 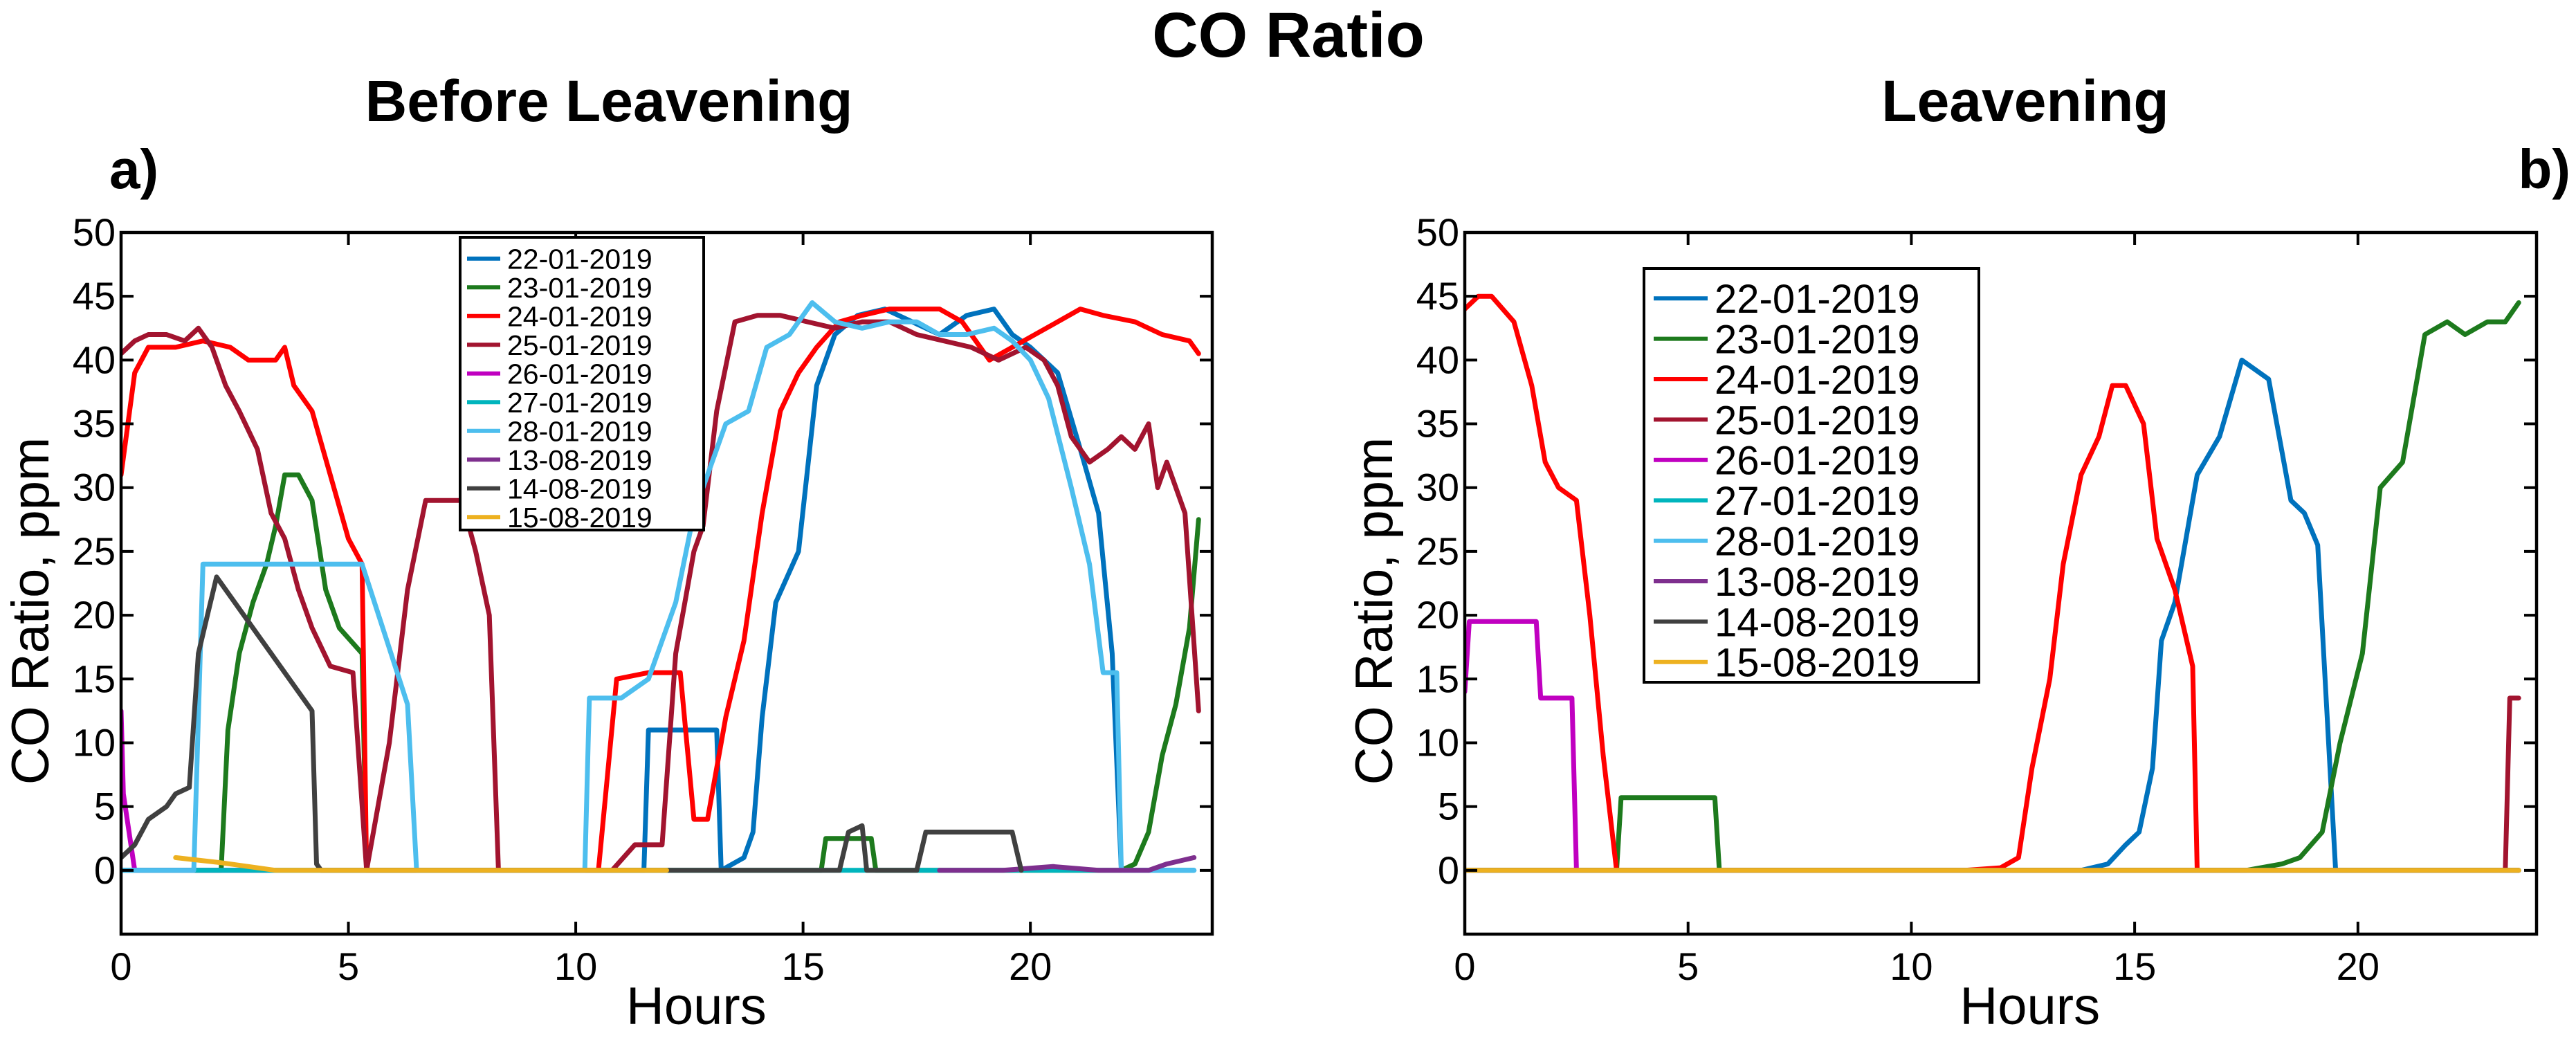 I want to click on panel-title: Leavening, so click(x=2025, y=101).